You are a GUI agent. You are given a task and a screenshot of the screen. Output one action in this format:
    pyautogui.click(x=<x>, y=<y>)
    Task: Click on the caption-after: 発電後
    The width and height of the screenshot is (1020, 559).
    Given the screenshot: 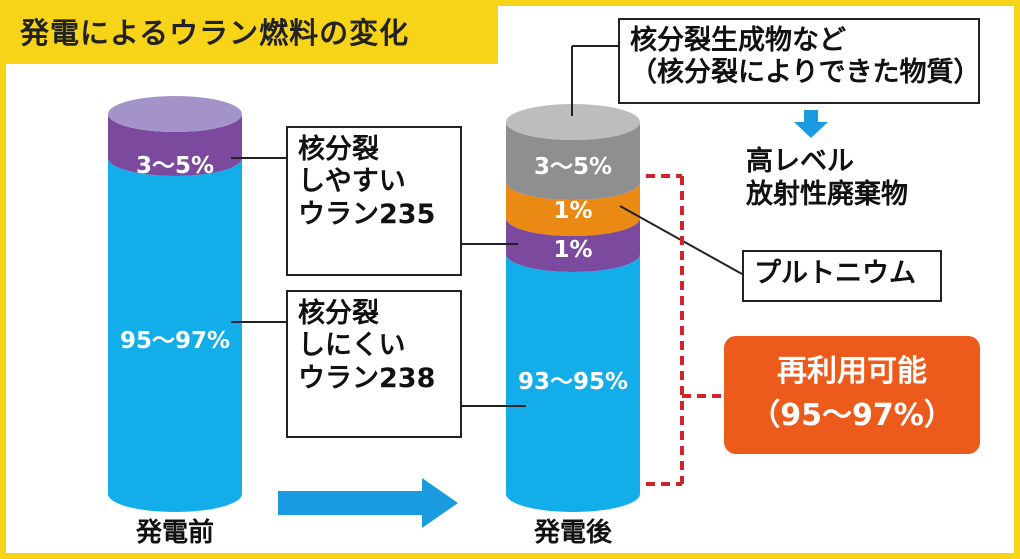 What is the action you would take?
    pyautogui.click(x=573, y=533)
    